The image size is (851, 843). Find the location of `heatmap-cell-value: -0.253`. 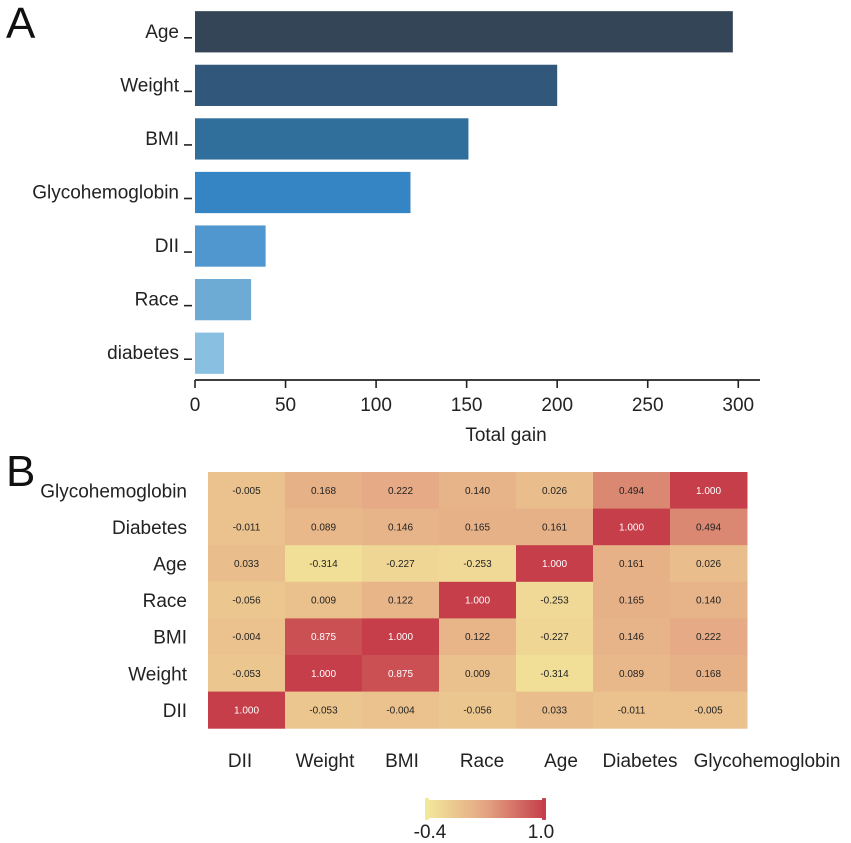

heatmap-cell-value: -0.253 is located at coordinates (554, 601).